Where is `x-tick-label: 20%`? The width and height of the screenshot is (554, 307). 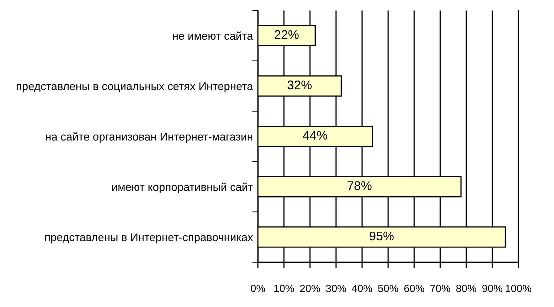 x-tick-label: 20% is located at coordinates (310, 288).